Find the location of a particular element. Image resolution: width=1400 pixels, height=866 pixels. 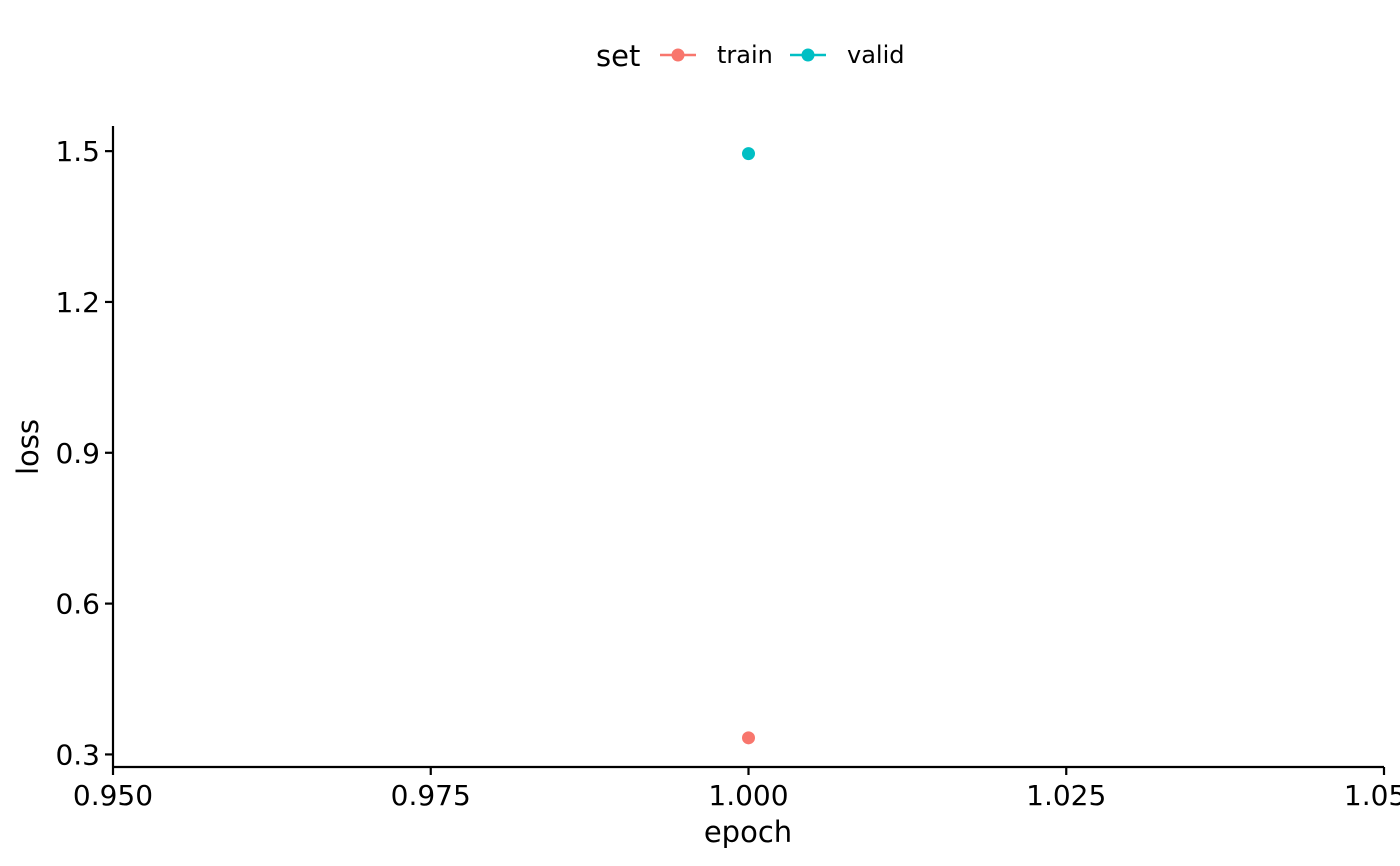

legend-item-train: train is located at coordinates (716, 55).